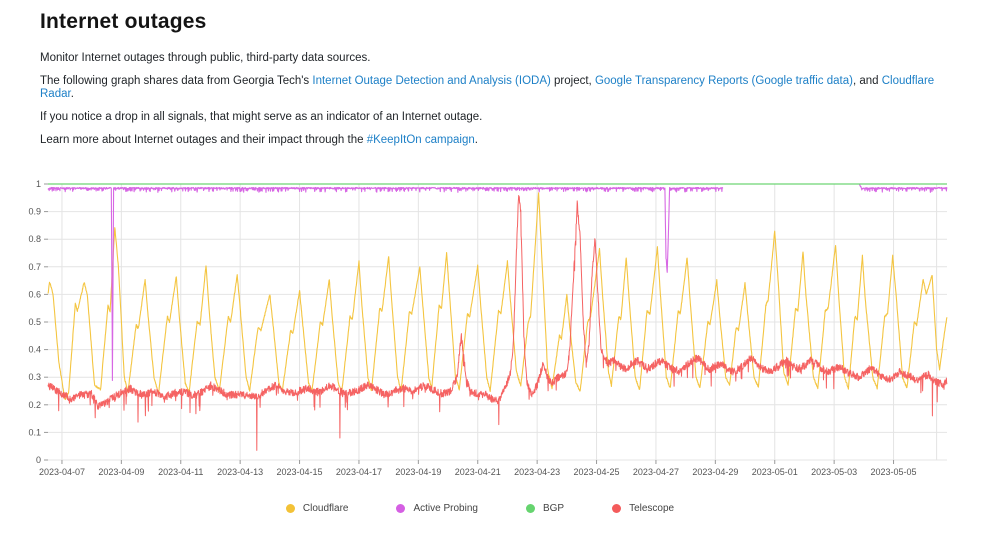 The width and height of the screenshot is (1000, 534). I want to click on legend-label-telescope: Telescope, so click(652, 508).